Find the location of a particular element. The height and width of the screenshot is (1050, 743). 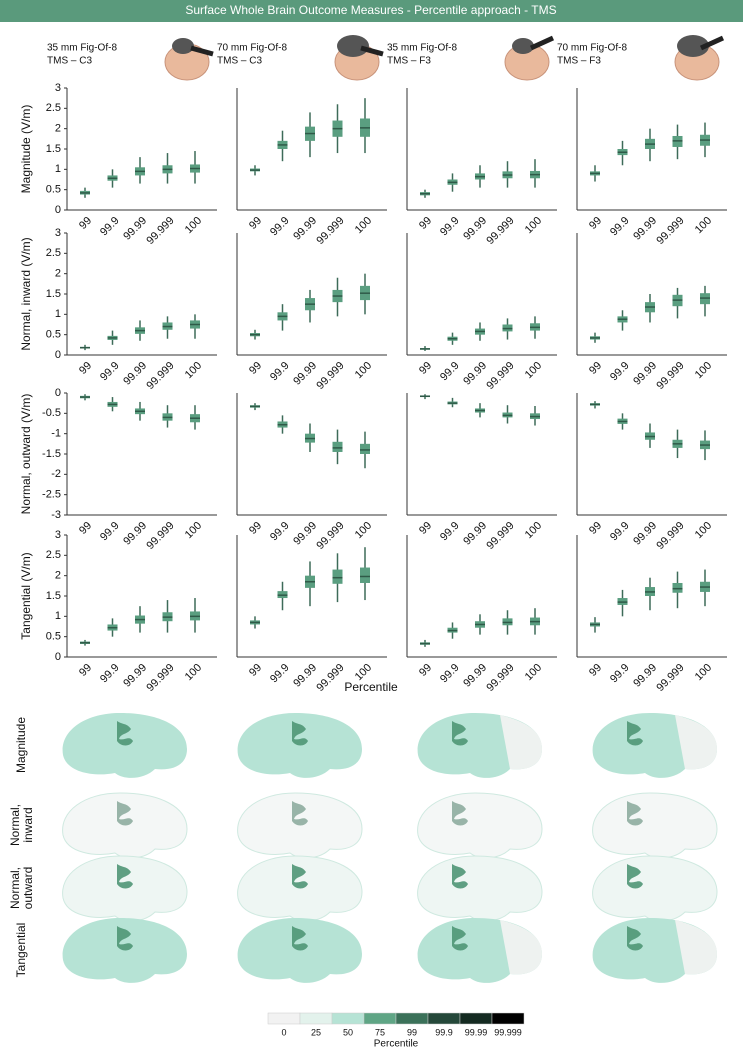

colorbar-label: 99.99 is located at coordinates (476, 1032).